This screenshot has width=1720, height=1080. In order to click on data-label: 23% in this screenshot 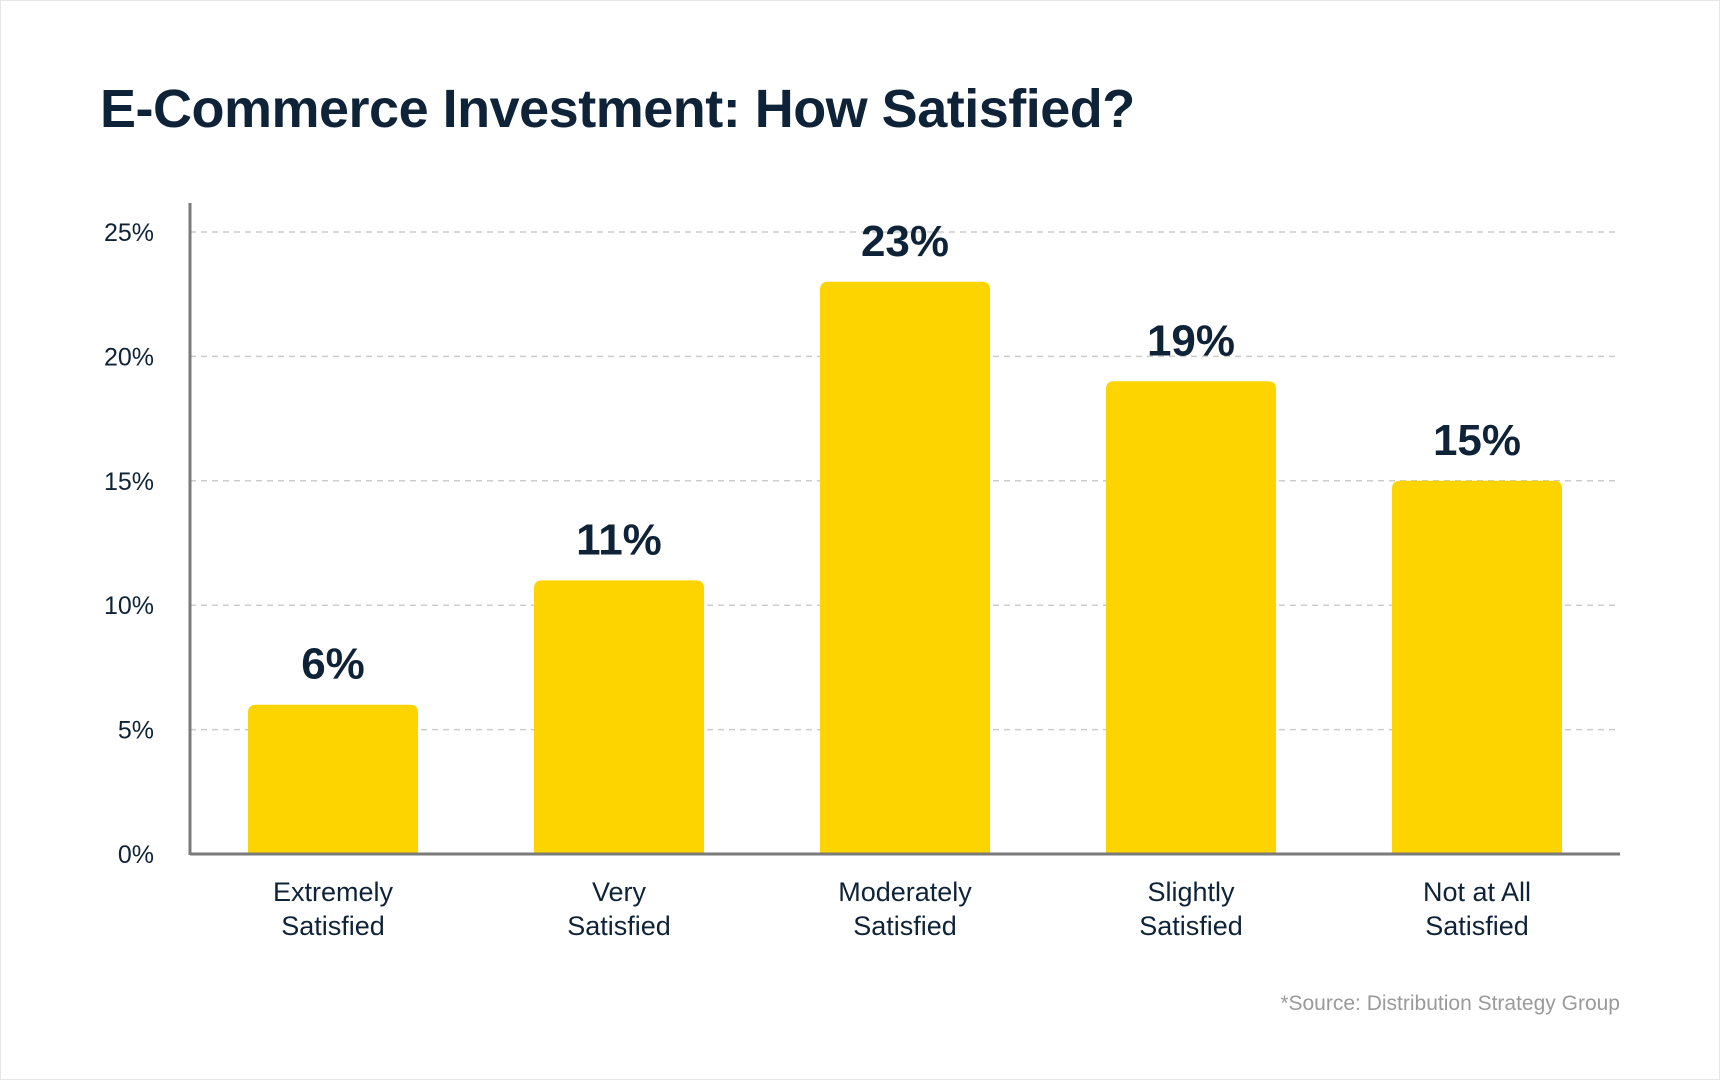, I will do `click(905, 241)`.